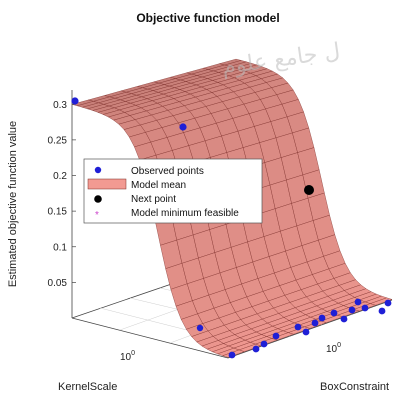 This screenshot has height=396, width=417. I want to click on chart-title: Objective function model, so click(207, 18).